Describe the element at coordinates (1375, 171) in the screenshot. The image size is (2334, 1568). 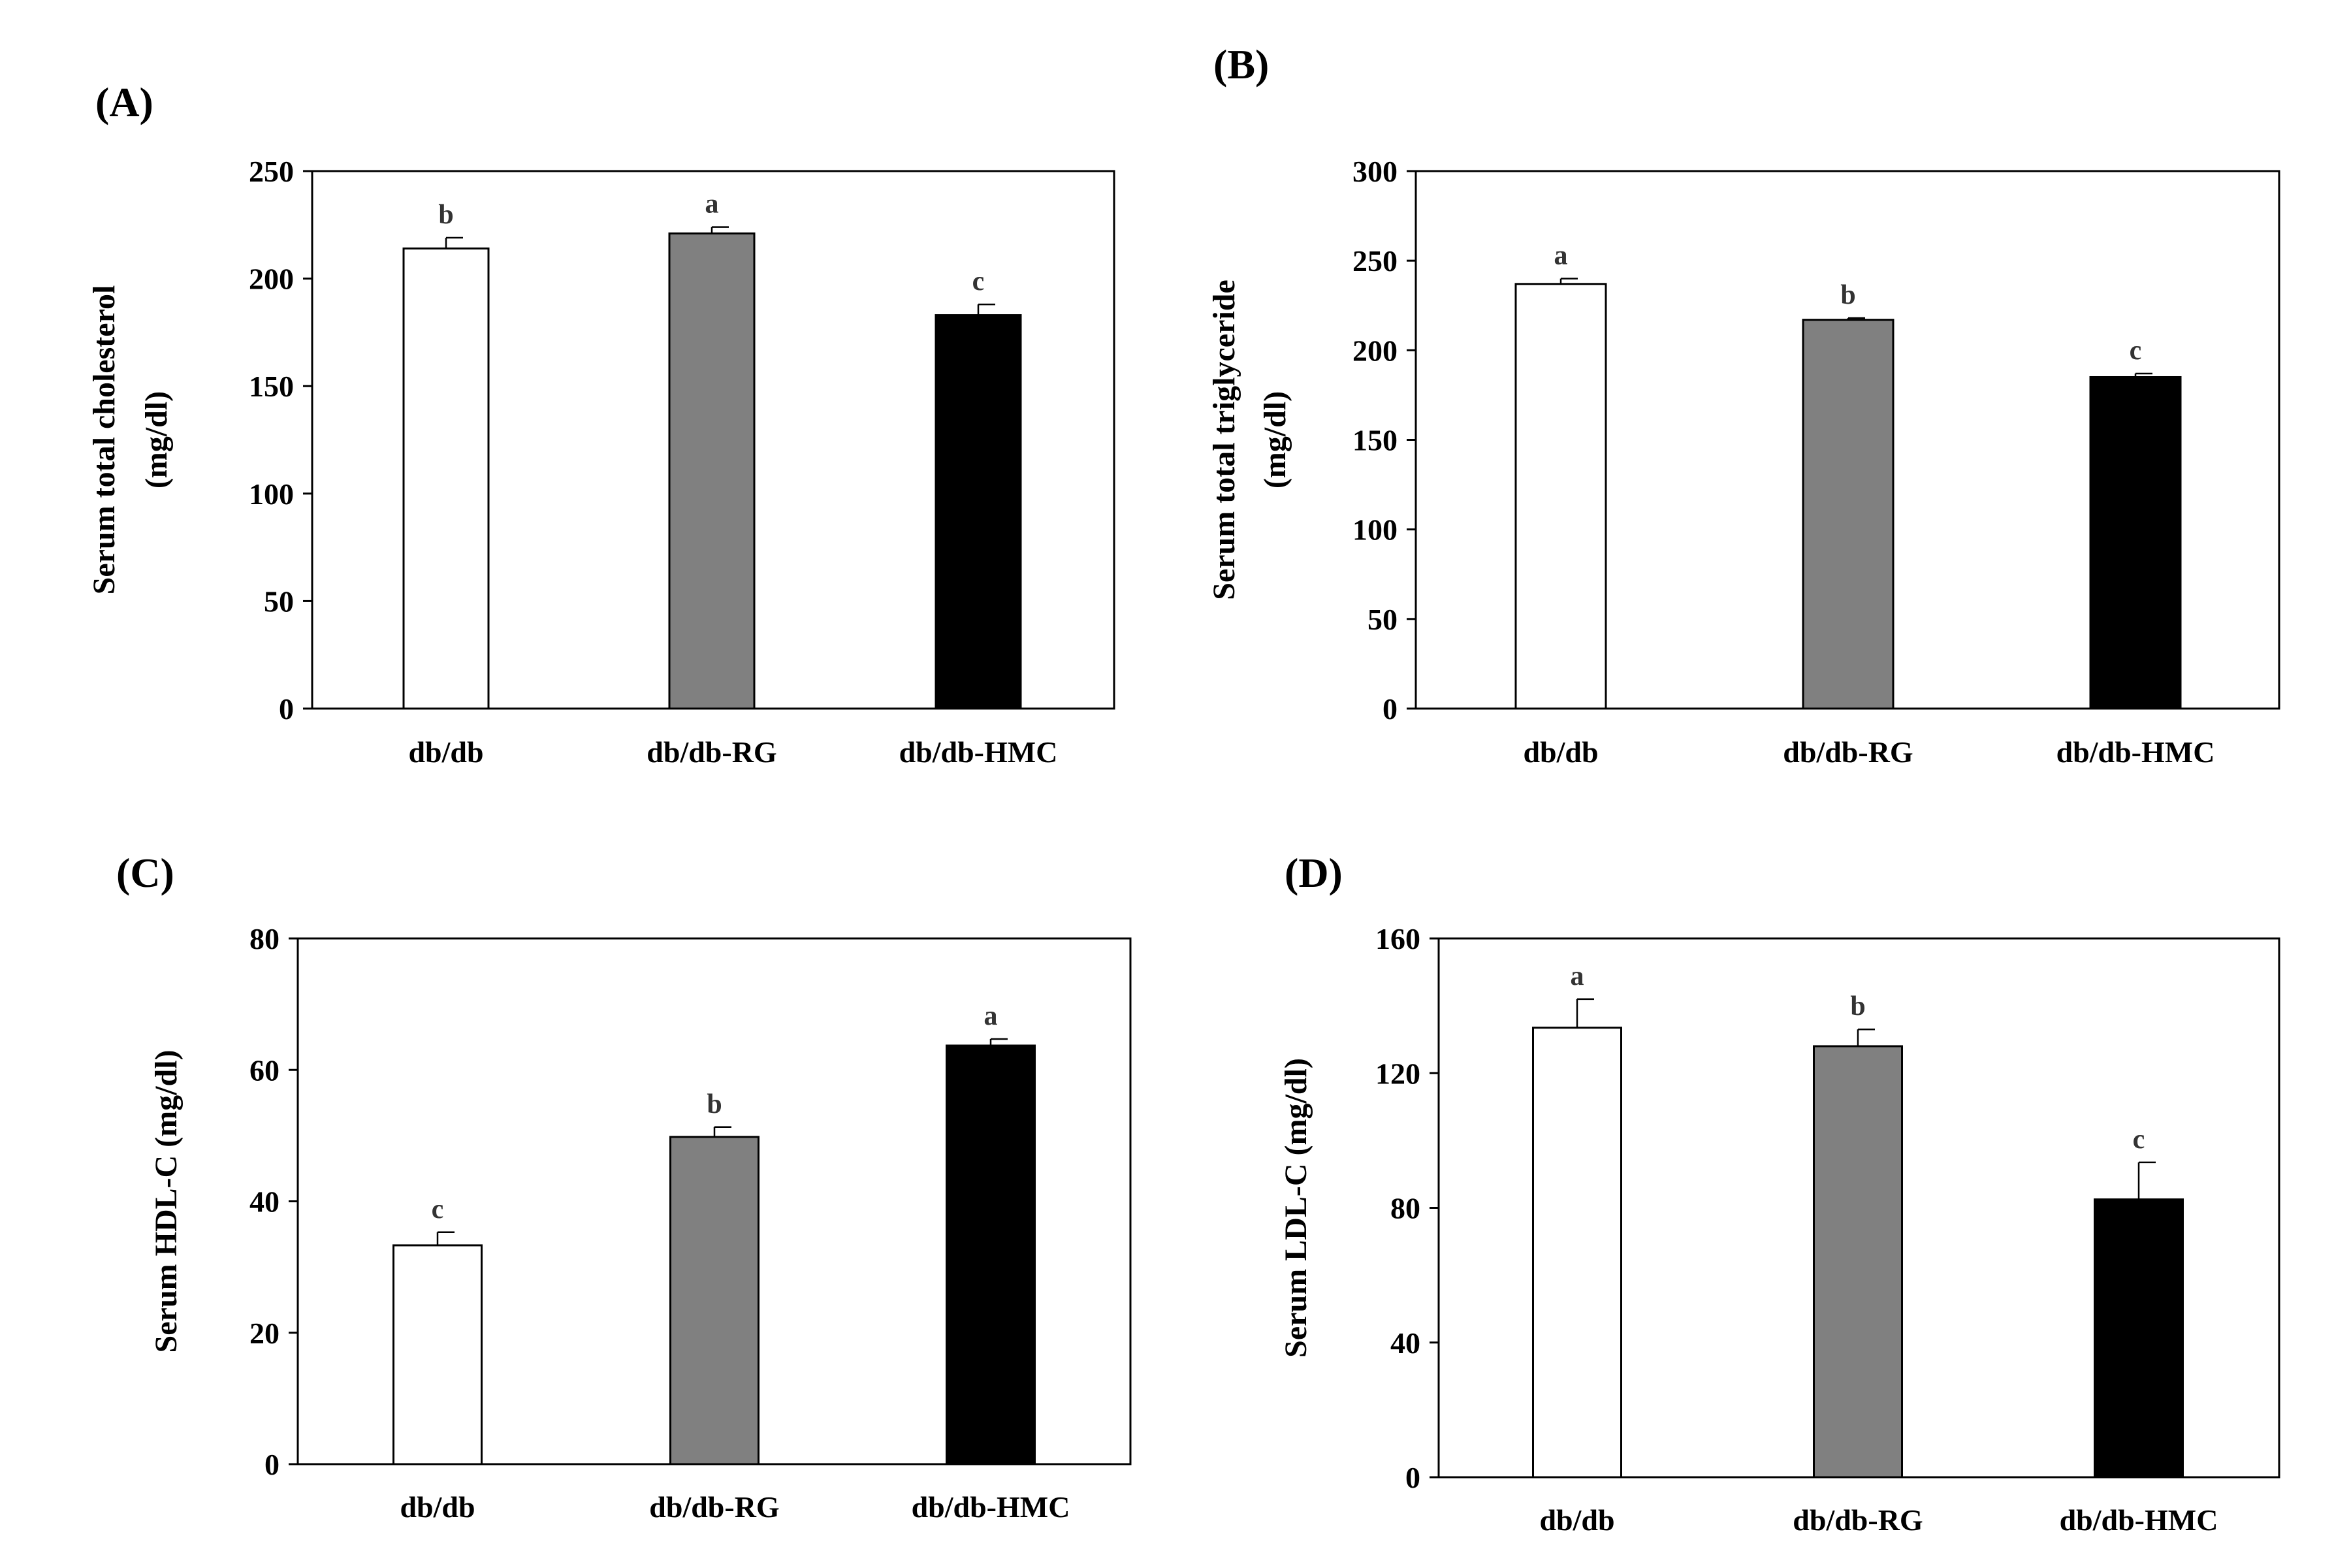
I see `y-tick-label: 300` at that location.